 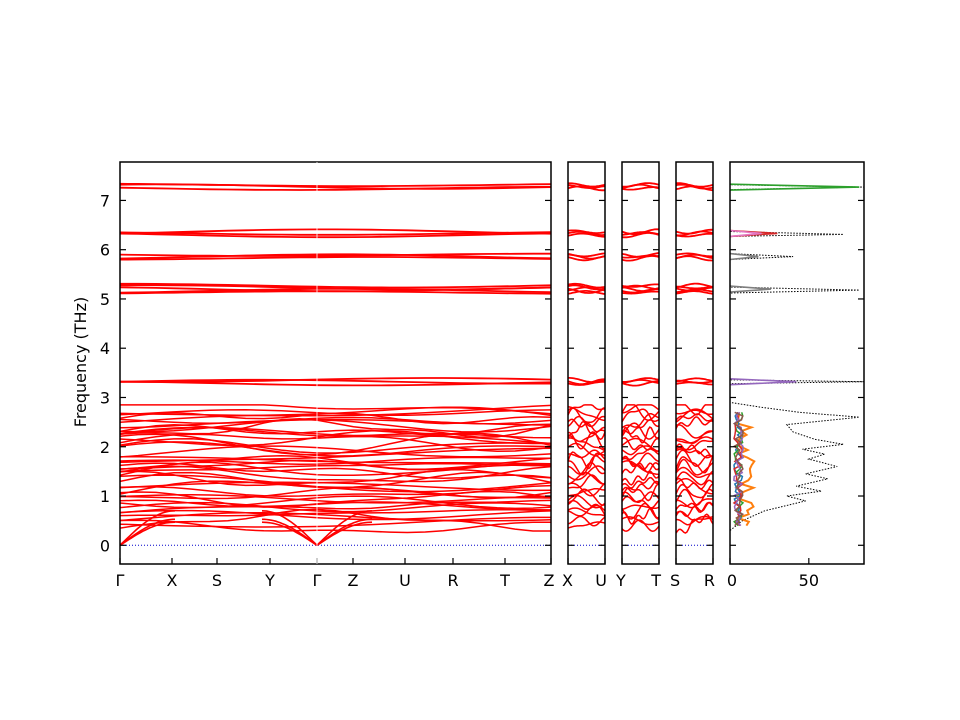 I want to click on y-tick-label: 0, so click(x=105, y=545).